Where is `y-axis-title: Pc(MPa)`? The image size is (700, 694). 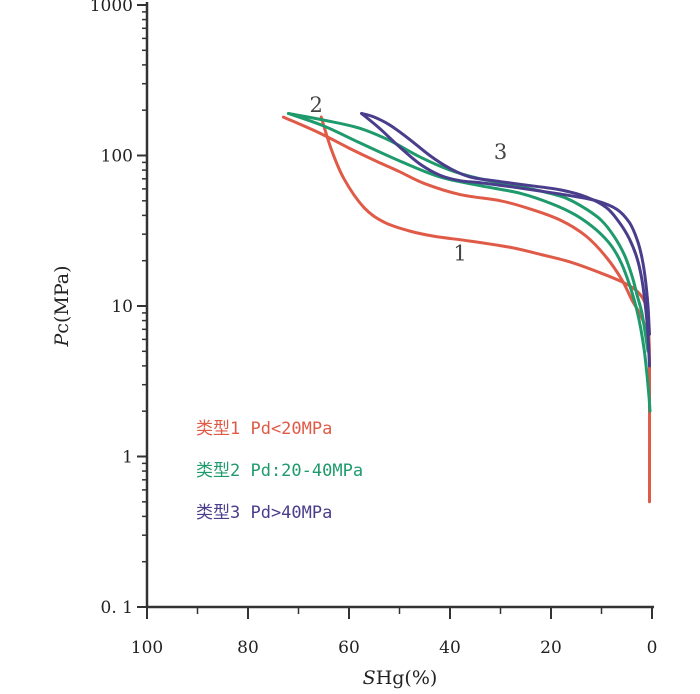
y-axis-title: Pc(MPa) is located at coordinates (62, 307).